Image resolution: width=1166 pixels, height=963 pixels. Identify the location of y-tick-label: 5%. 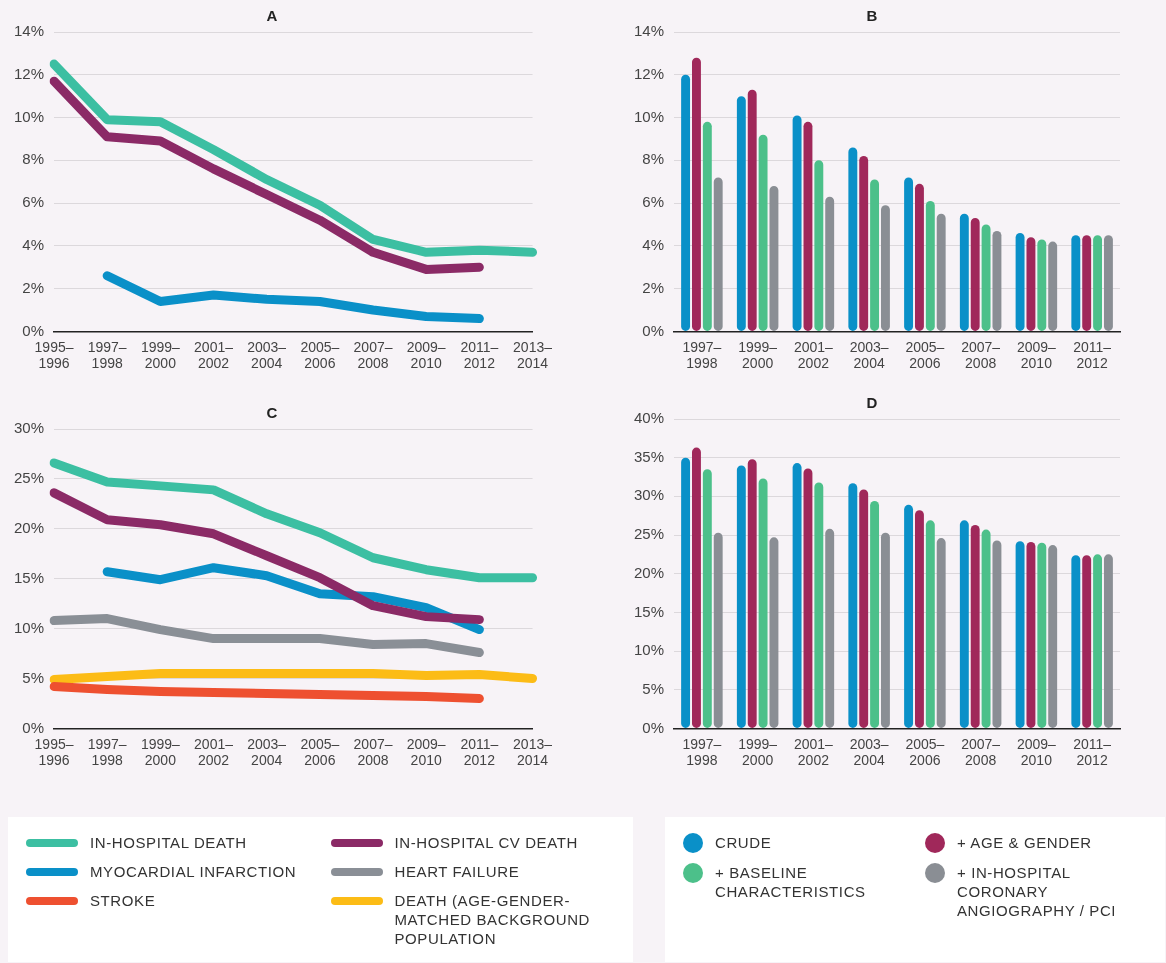
(653, 688).